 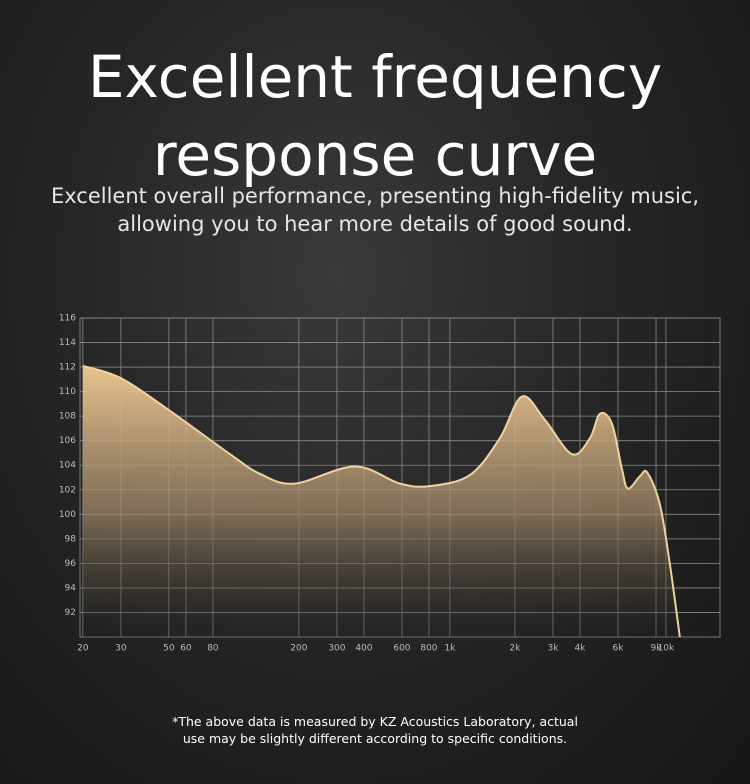 I want to click on title: Excellent frequency response curve, so click(x=375, y=116).